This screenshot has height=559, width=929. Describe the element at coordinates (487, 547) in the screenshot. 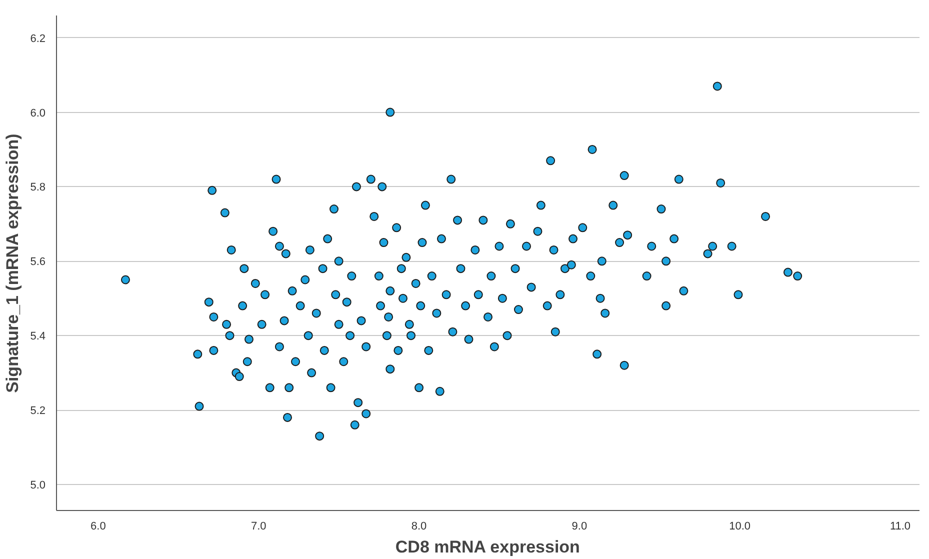

I see `x-axis-title: CD8 mRNA expression` at that location.